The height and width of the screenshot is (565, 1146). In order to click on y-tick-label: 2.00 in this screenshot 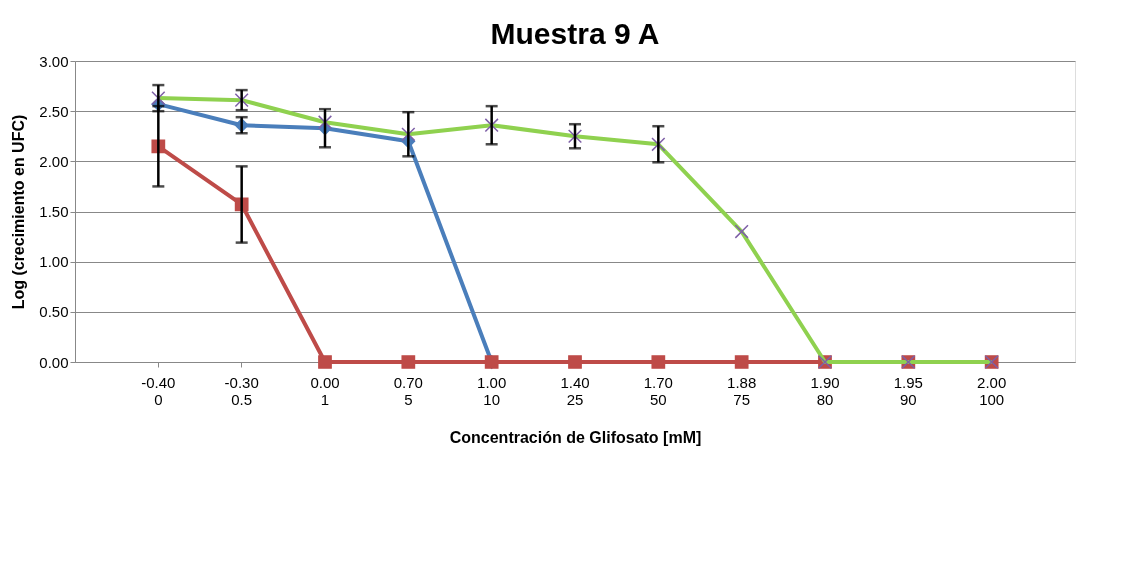, I will do `click(54, 161)`.